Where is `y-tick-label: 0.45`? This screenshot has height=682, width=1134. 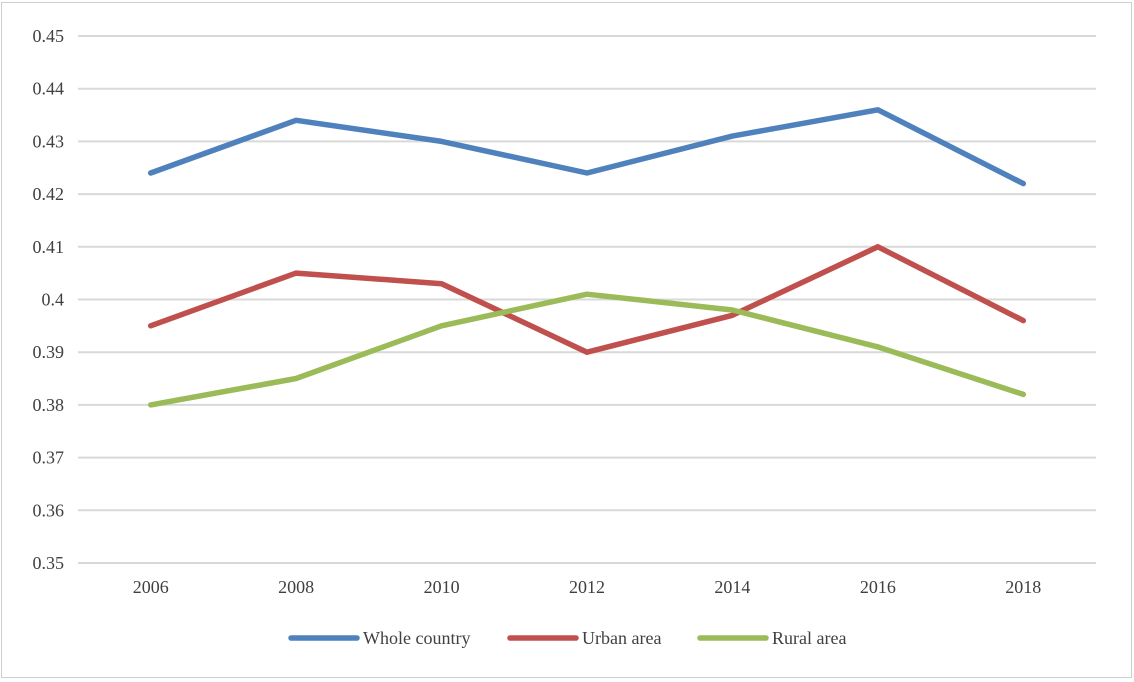
y-tick-label: 0.45 is located at coordinates (49, 36).